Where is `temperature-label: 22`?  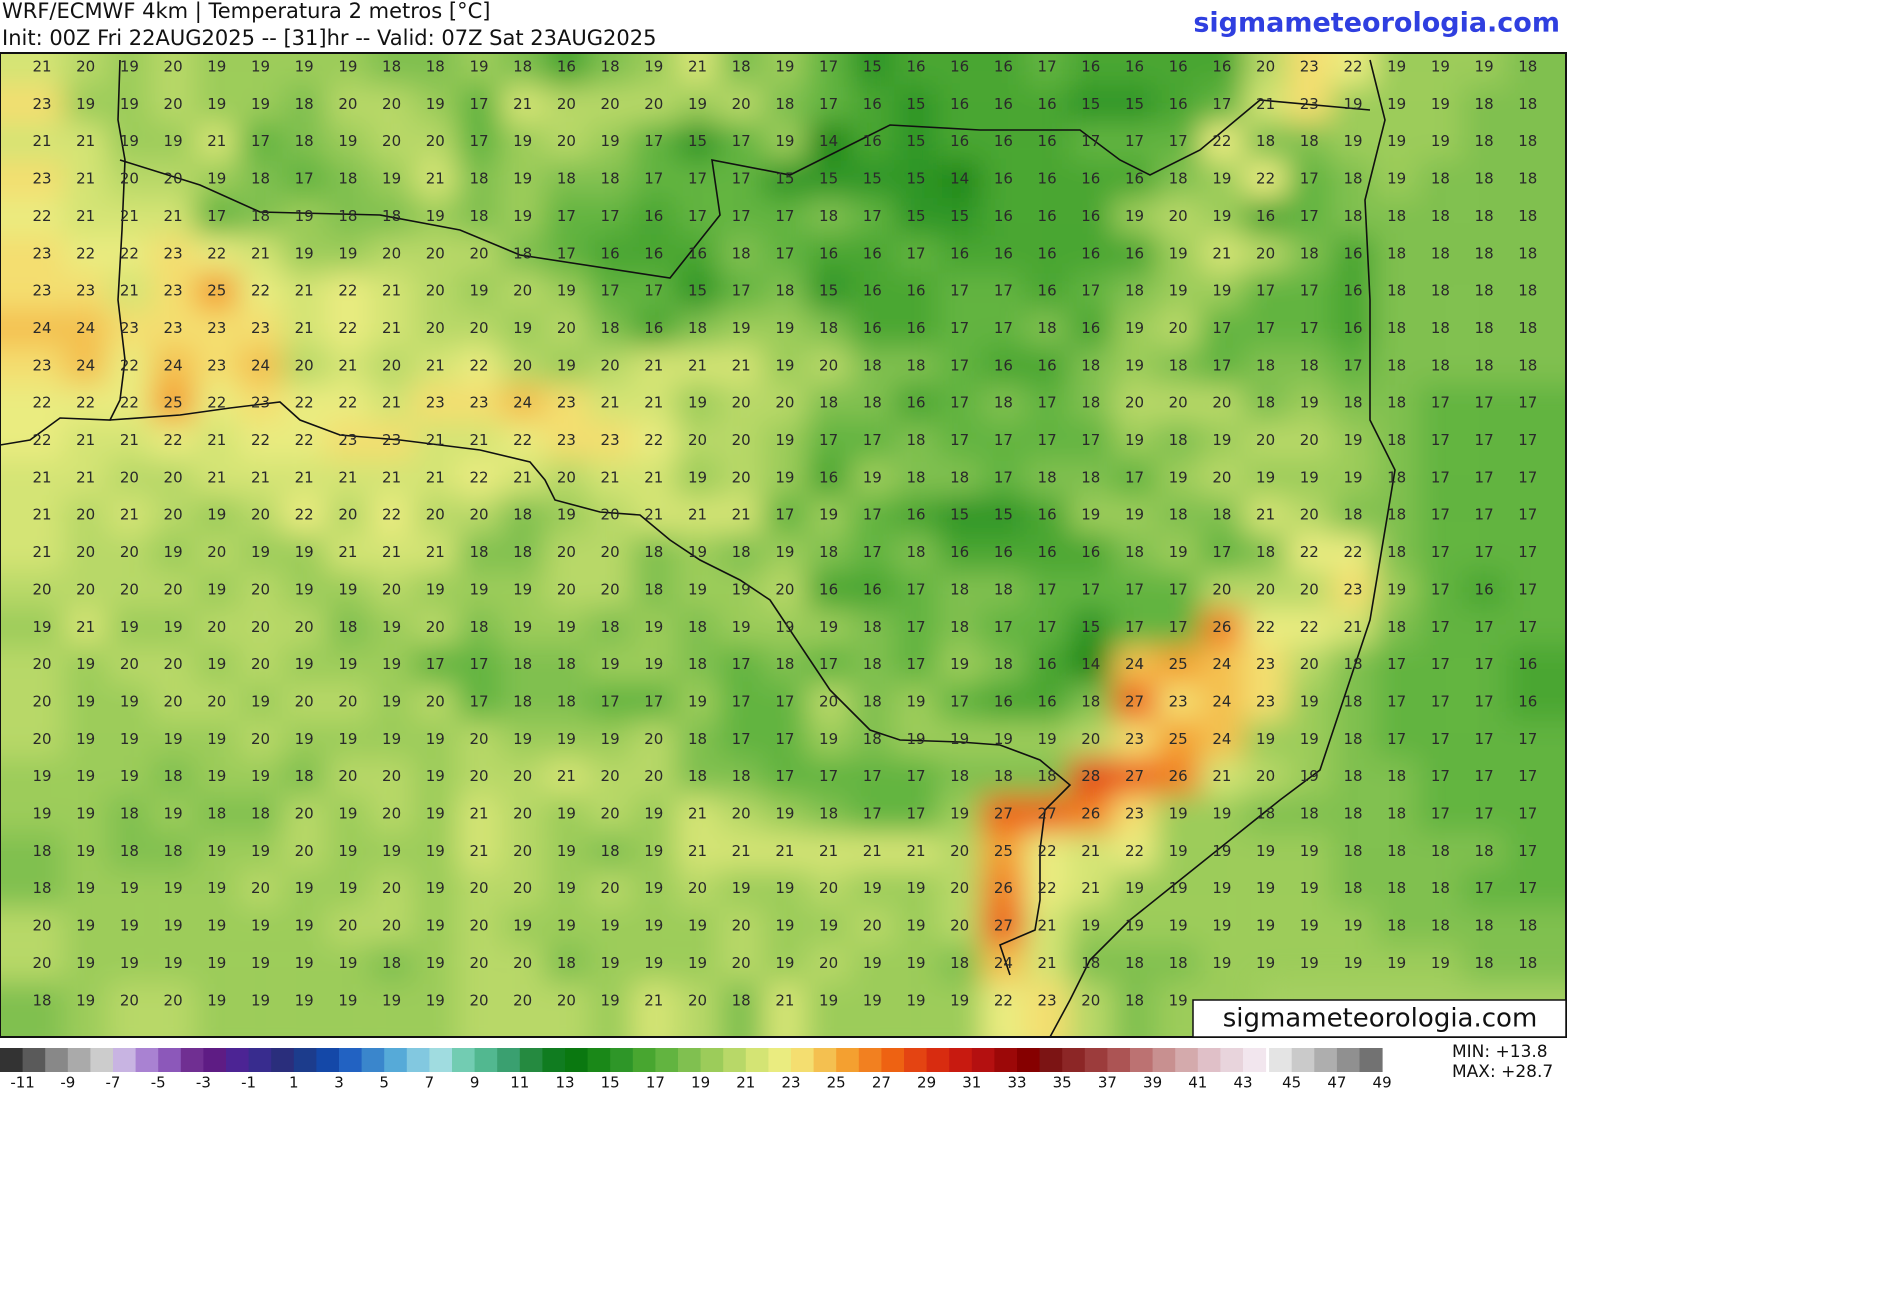 temperature-label: 22 is located at coordinates (347, 291).